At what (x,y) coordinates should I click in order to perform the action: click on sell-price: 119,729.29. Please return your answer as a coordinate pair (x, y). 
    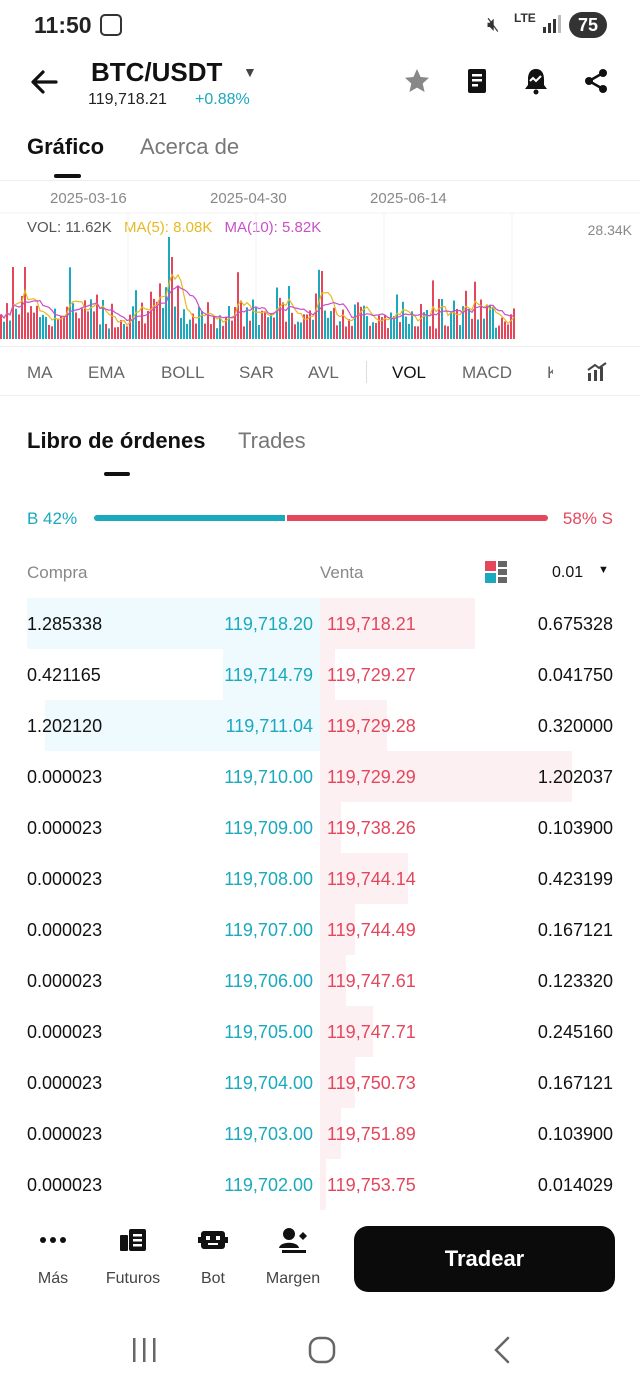
    Looking at the image, I should click on (371, 777).